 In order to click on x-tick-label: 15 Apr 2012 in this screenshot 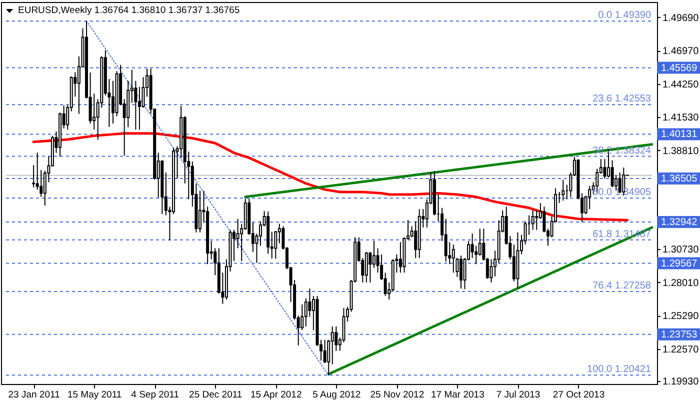, I will do `click(276, 395)`.